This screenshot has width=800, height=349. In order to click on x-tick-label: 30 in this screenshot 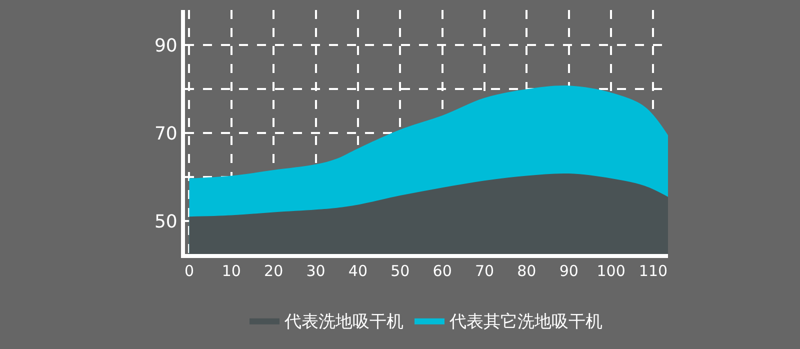, I will do `click(316, 271)`.